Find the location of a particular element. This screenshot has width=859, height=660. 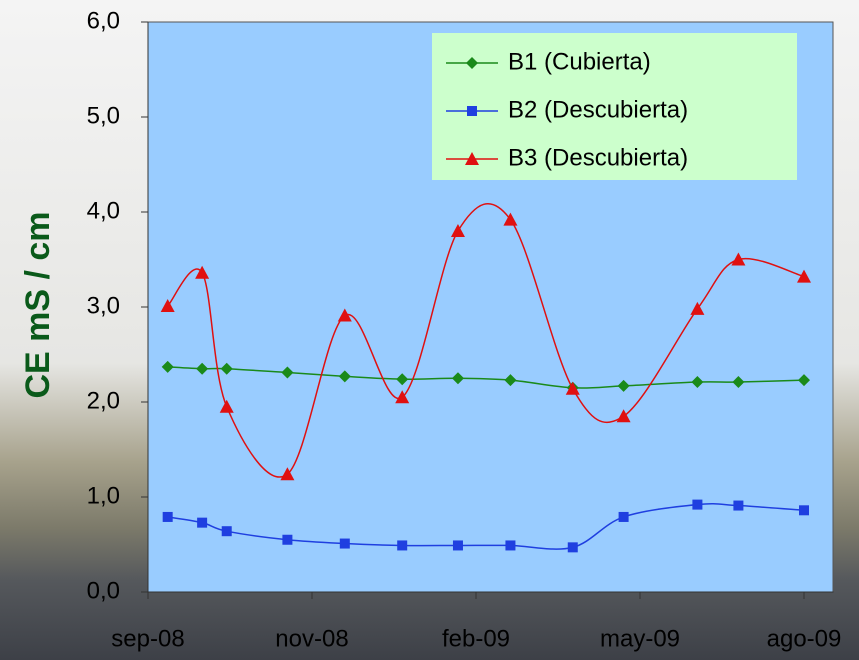

x-tick-label: feb-09 is located at coordinates (476, 638).